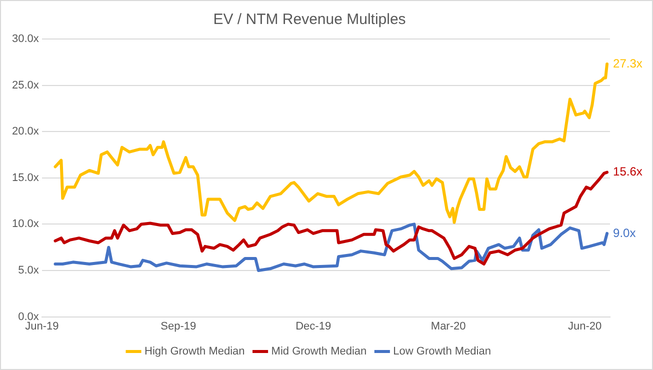 The height and width of the screenshot is (370, 653). Describe the element at coordinates (42, 326) in the screenshot. I see `x-tick-label: Jun-19` at that location.